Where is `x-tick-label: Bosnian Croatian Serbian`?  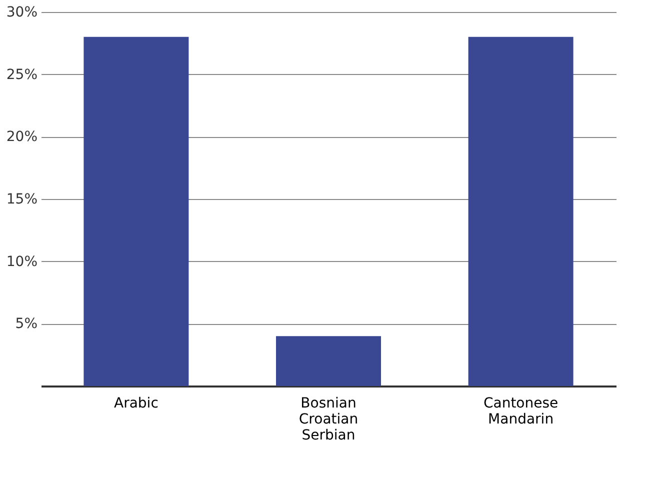 x-tick-label: Bosnian Croatian Serbian is located at coordinates (328, 420).